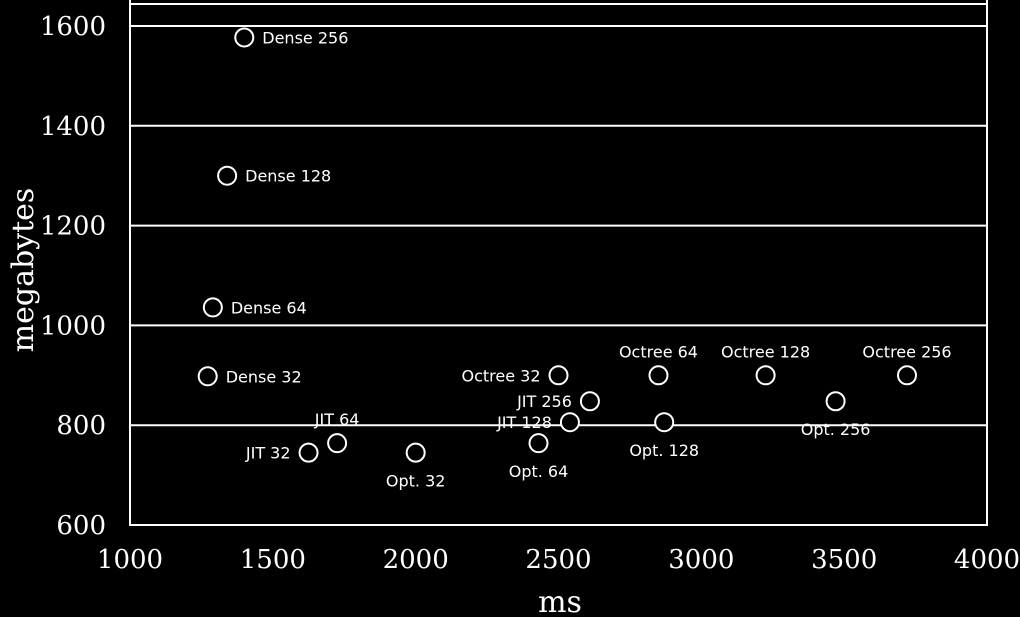 This screenshot has width=1020, height=617. What do you see at coordinates (416, 560) in the screenshot?
I see `x-tick-2000: 2000` at bounding box center [416, 560].